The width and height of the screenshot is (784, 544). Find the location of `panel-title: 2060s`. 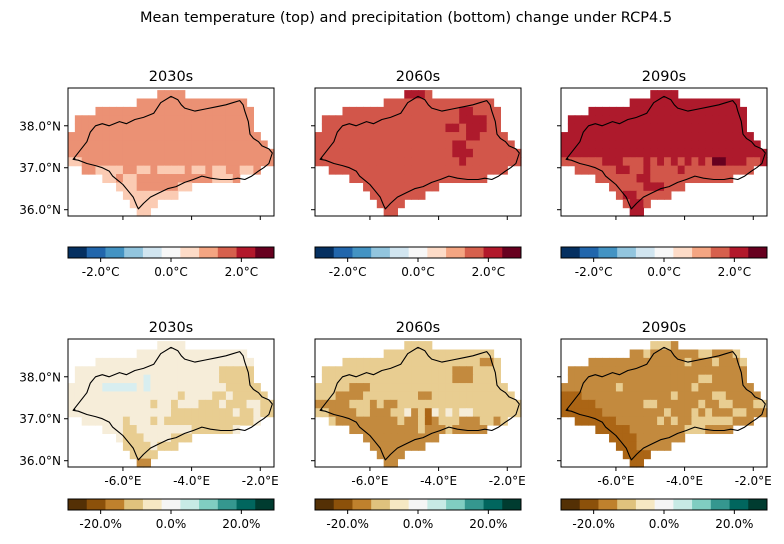

panel-title: 2060s is located at coordinates (418, 328).